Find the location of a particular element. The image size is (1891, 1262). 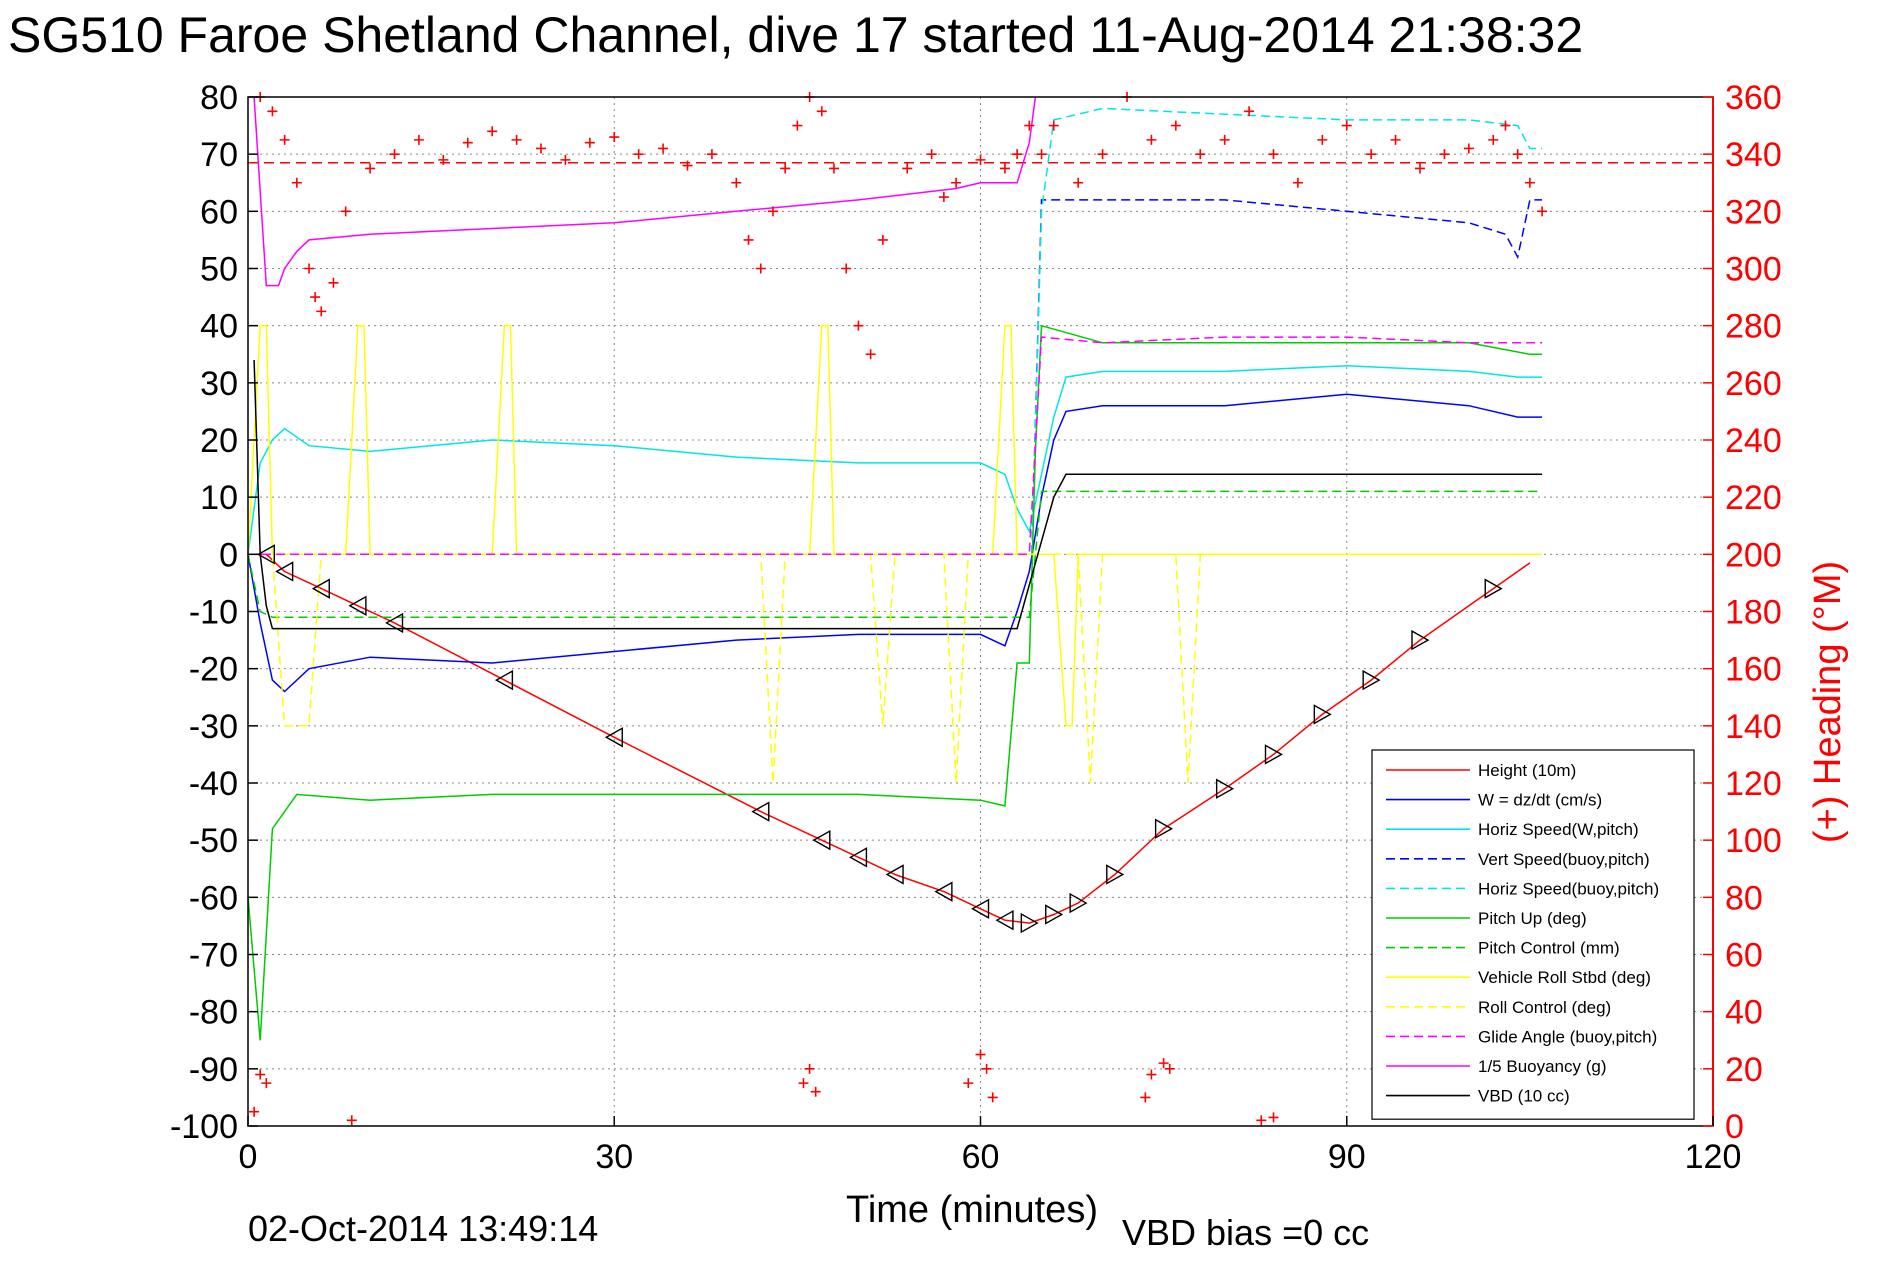

y-right-tick-label: 280 is located at coordinates (1753, 327).